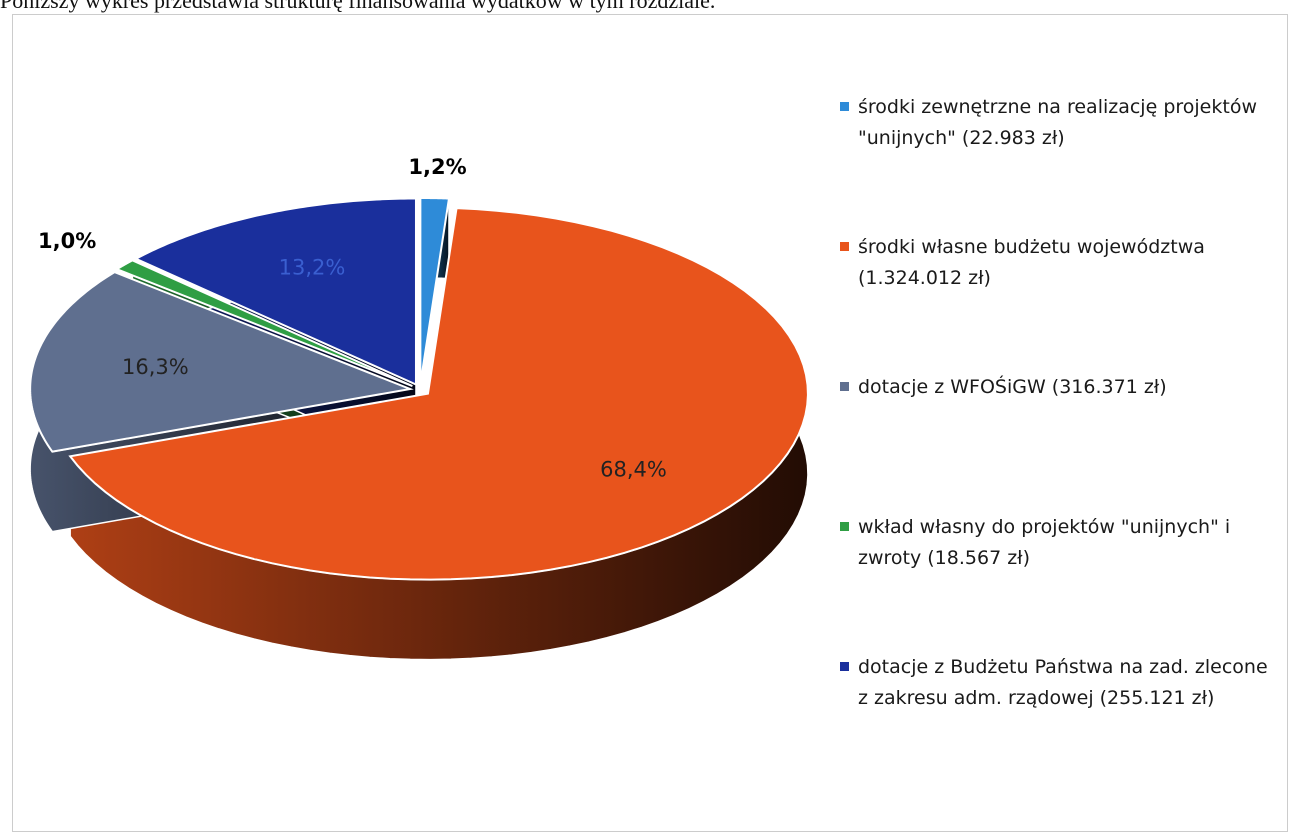 The width and height of the screenshot is (1294, 836). Describe the element at coordinates (312, 268) in the screenshot. I see `data-label: 13,2%` at that location.